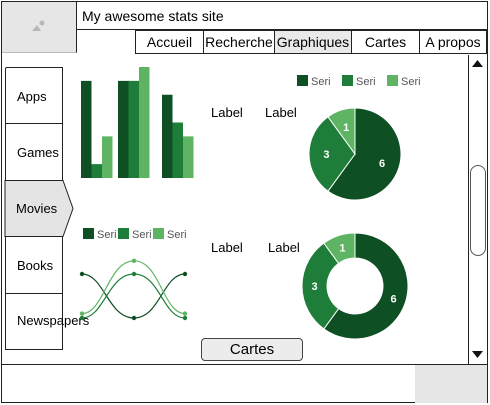  I want to click on sidebar-item-active-shape, so click(39, 208).